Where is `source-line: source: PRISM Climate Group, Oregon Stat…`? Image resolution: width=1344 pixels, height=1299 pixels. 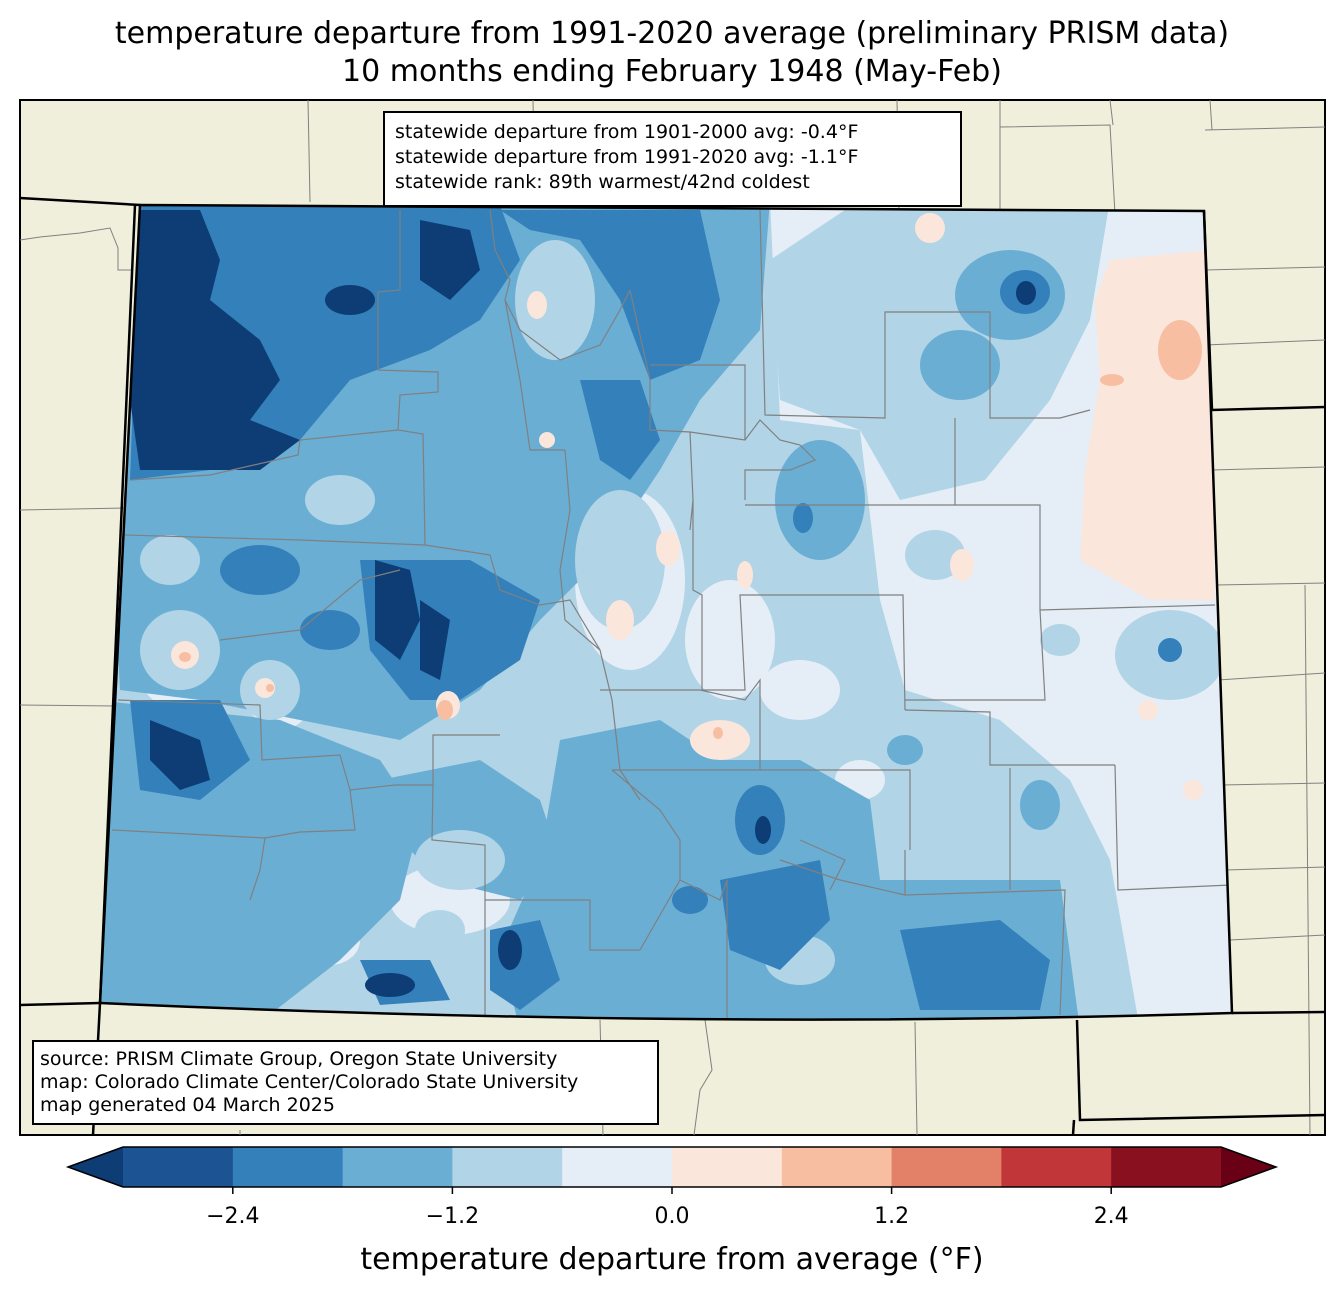 source-line: source: PRISM Climate Group, Oregon Stat… is located at coordinates (299, 1059).